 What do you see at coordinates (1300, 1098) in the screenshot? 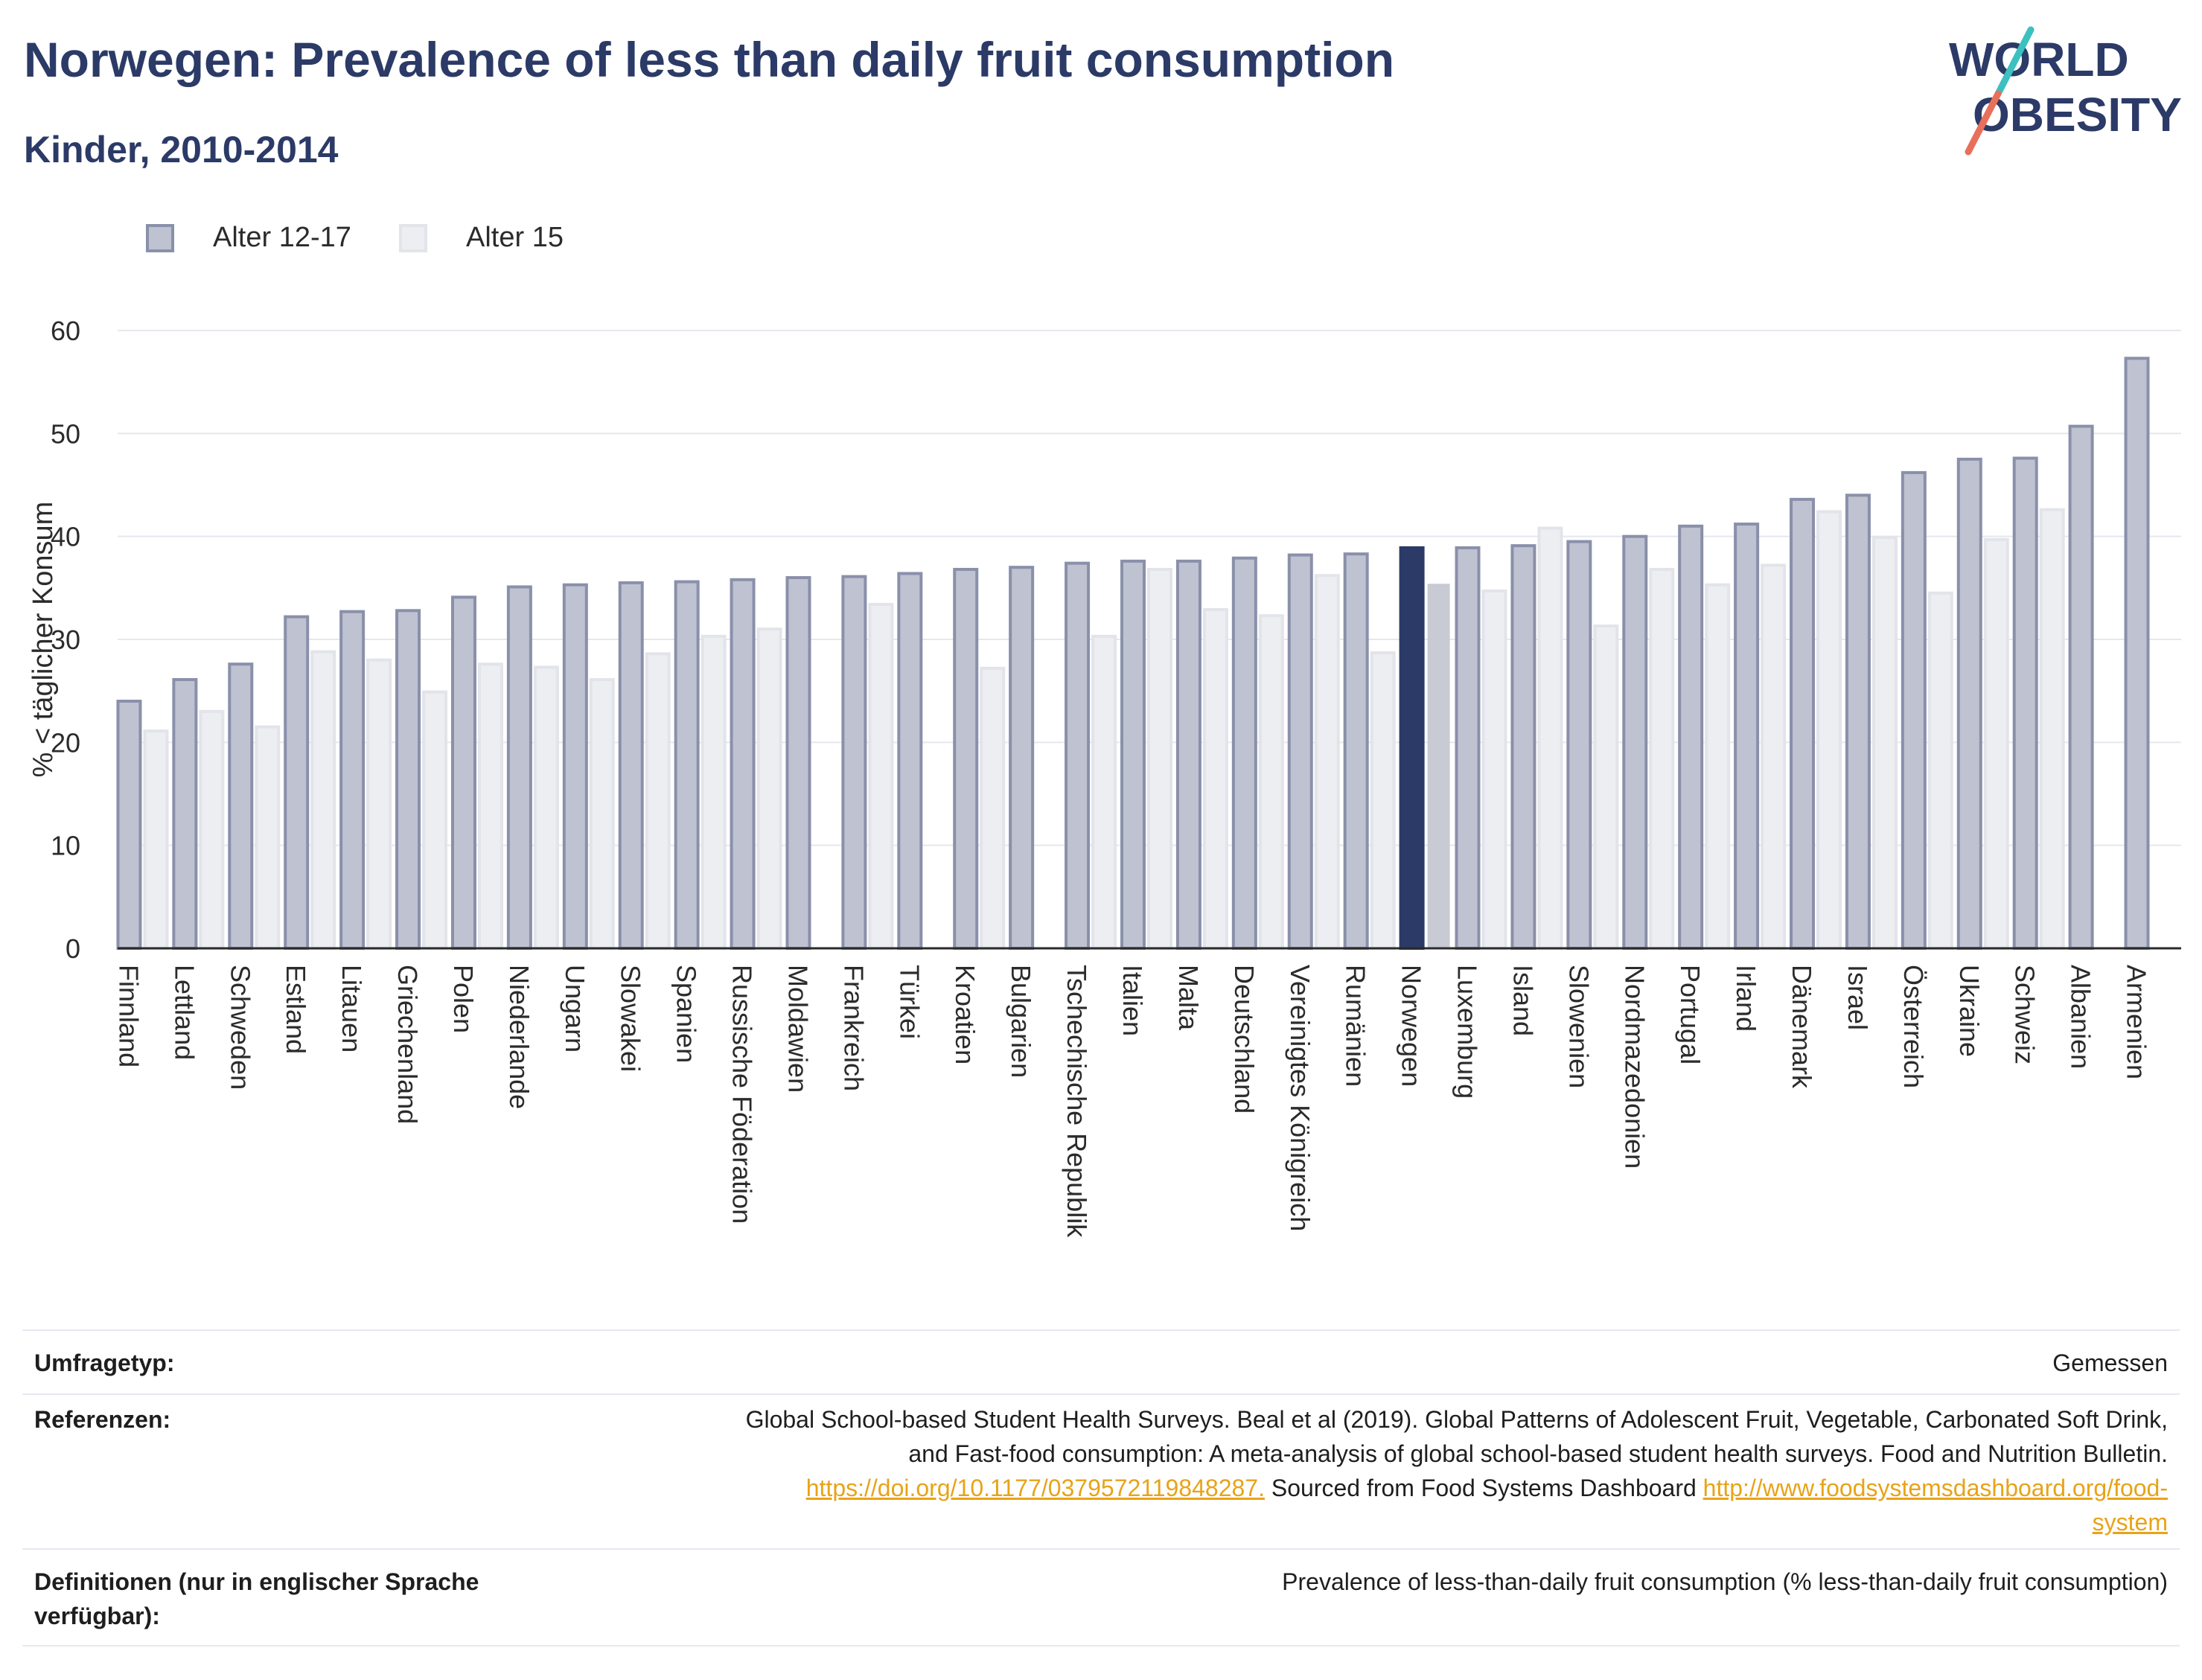
I see `x-tick-label: Vereinigtes Königreich` at bounding box center [1300, 1098].